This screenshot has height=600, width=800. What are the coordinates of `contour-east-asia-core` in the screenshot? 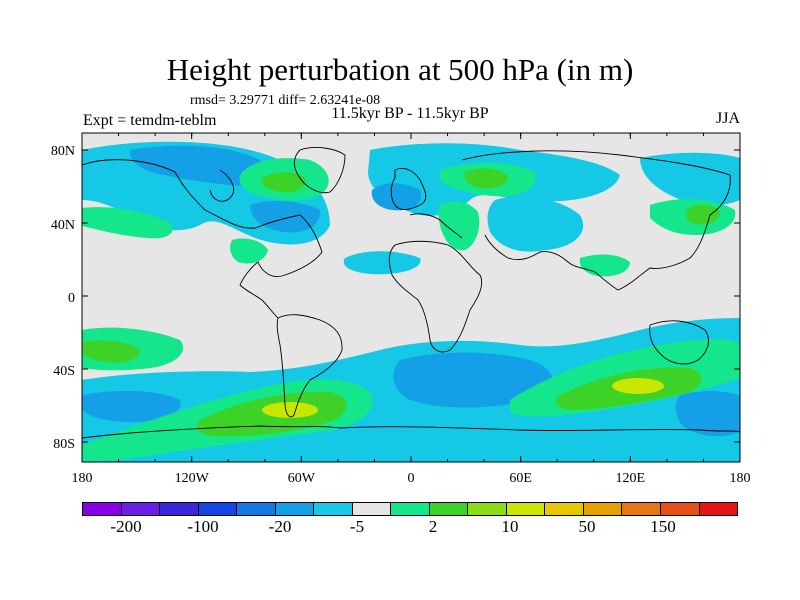 It's located at (703, 214).